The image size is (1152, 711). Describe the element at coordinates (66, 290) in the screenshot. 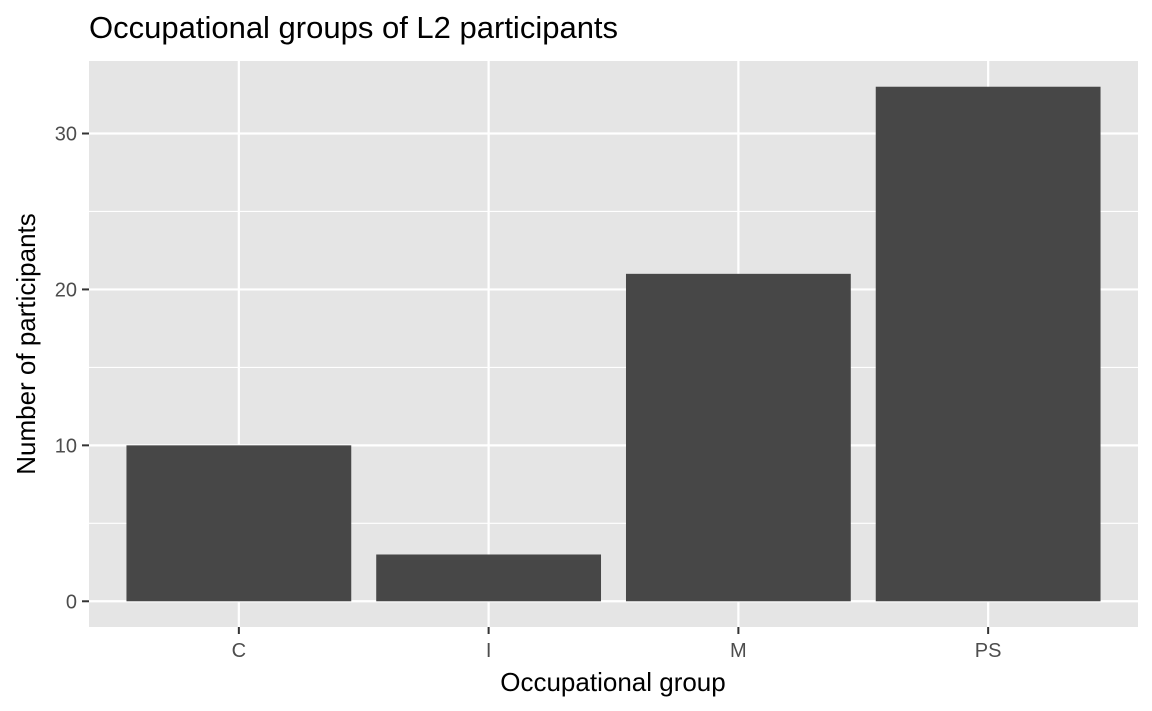

I see `y-tick-label: 20` at that location.